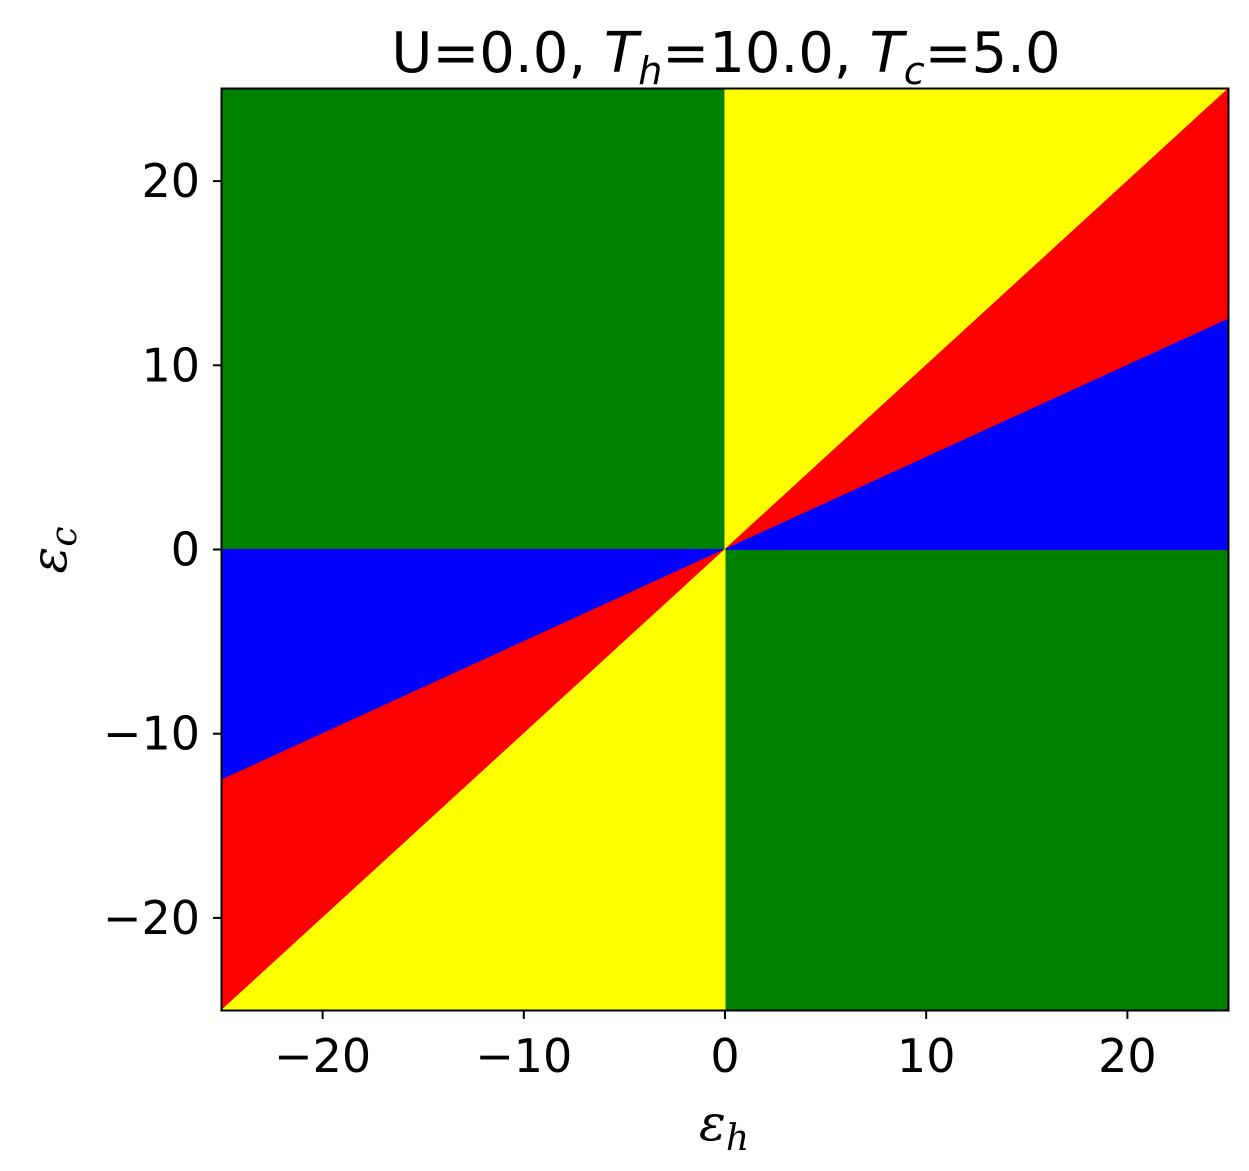 This screenshot has width=1249, height=1171. I want to click on y-tick-label: 0, so click(185, 550).